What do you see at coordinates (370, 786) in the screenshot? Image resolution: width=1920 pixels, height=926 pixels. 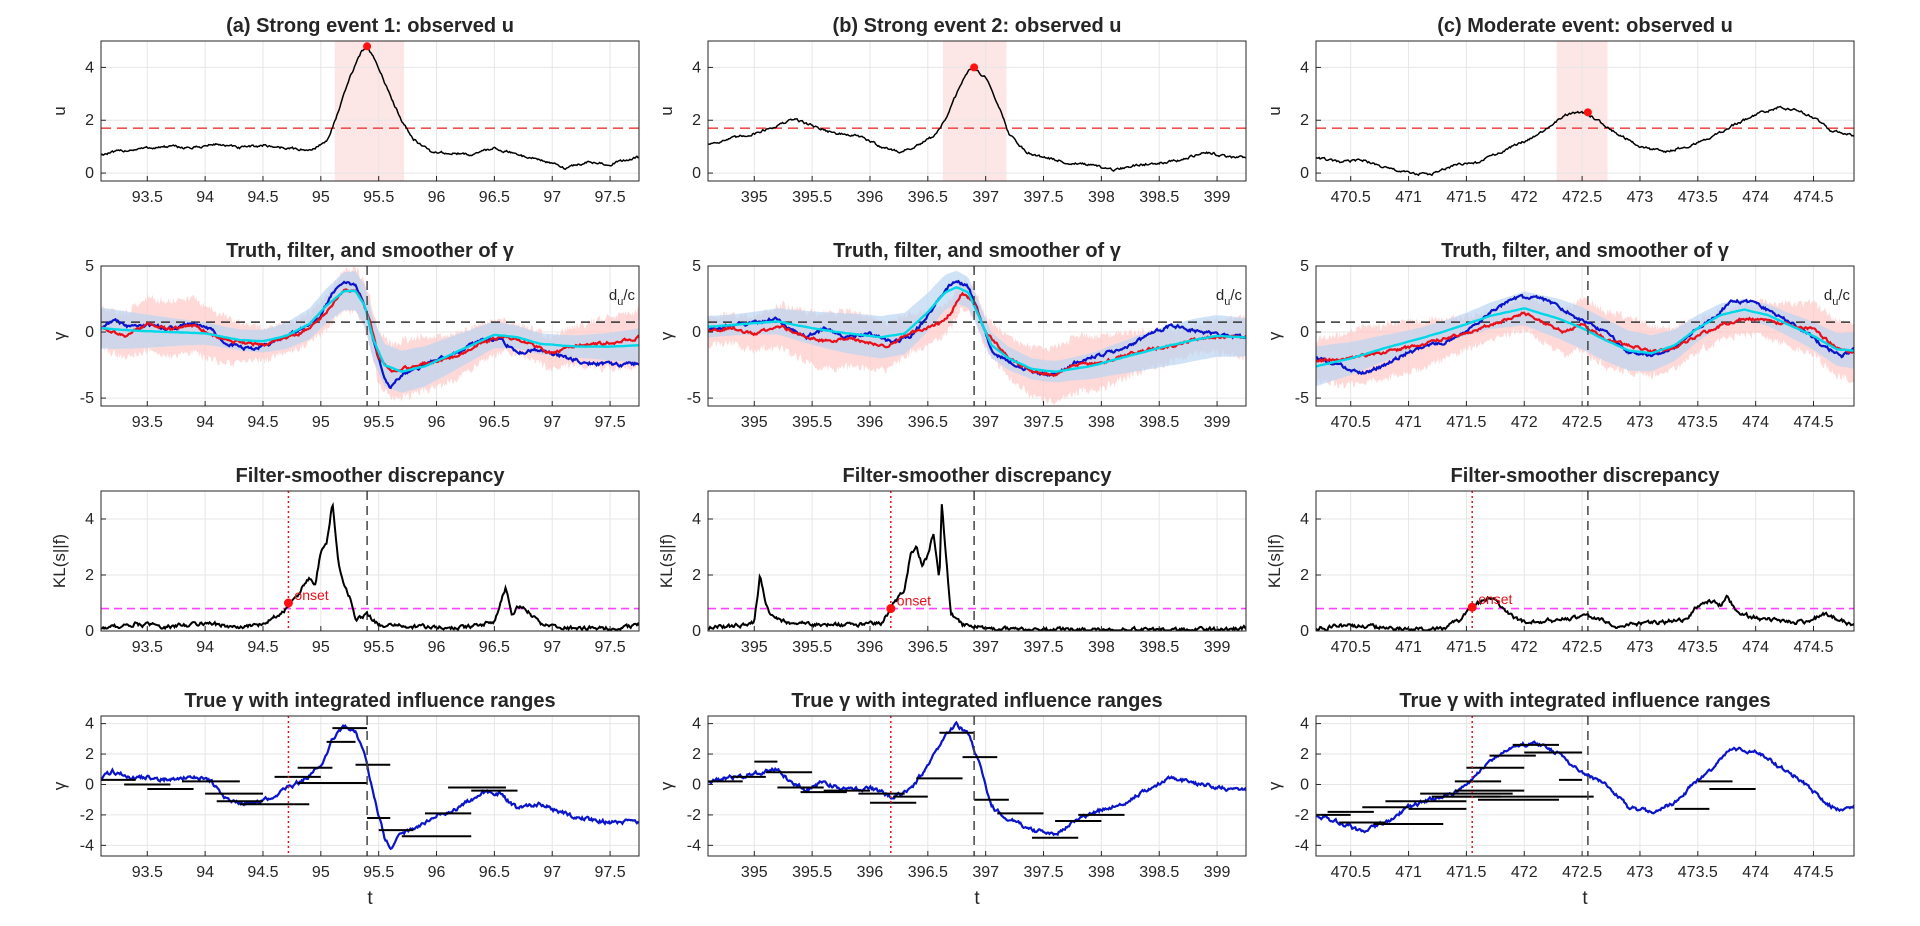 I see `plot-area` at bounding box center [370, 786].